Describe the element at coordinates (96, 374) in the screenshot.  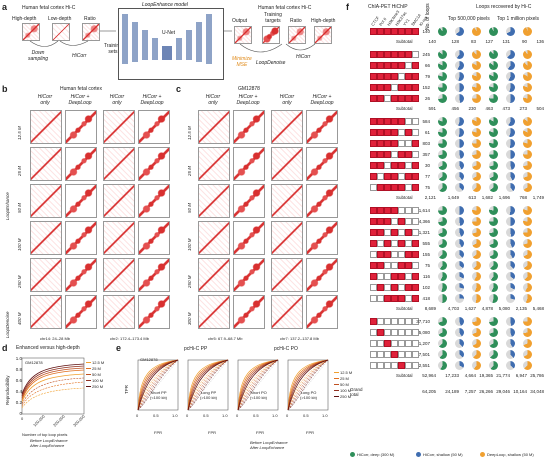
I see `d-leg-3: 50 M` at that location.